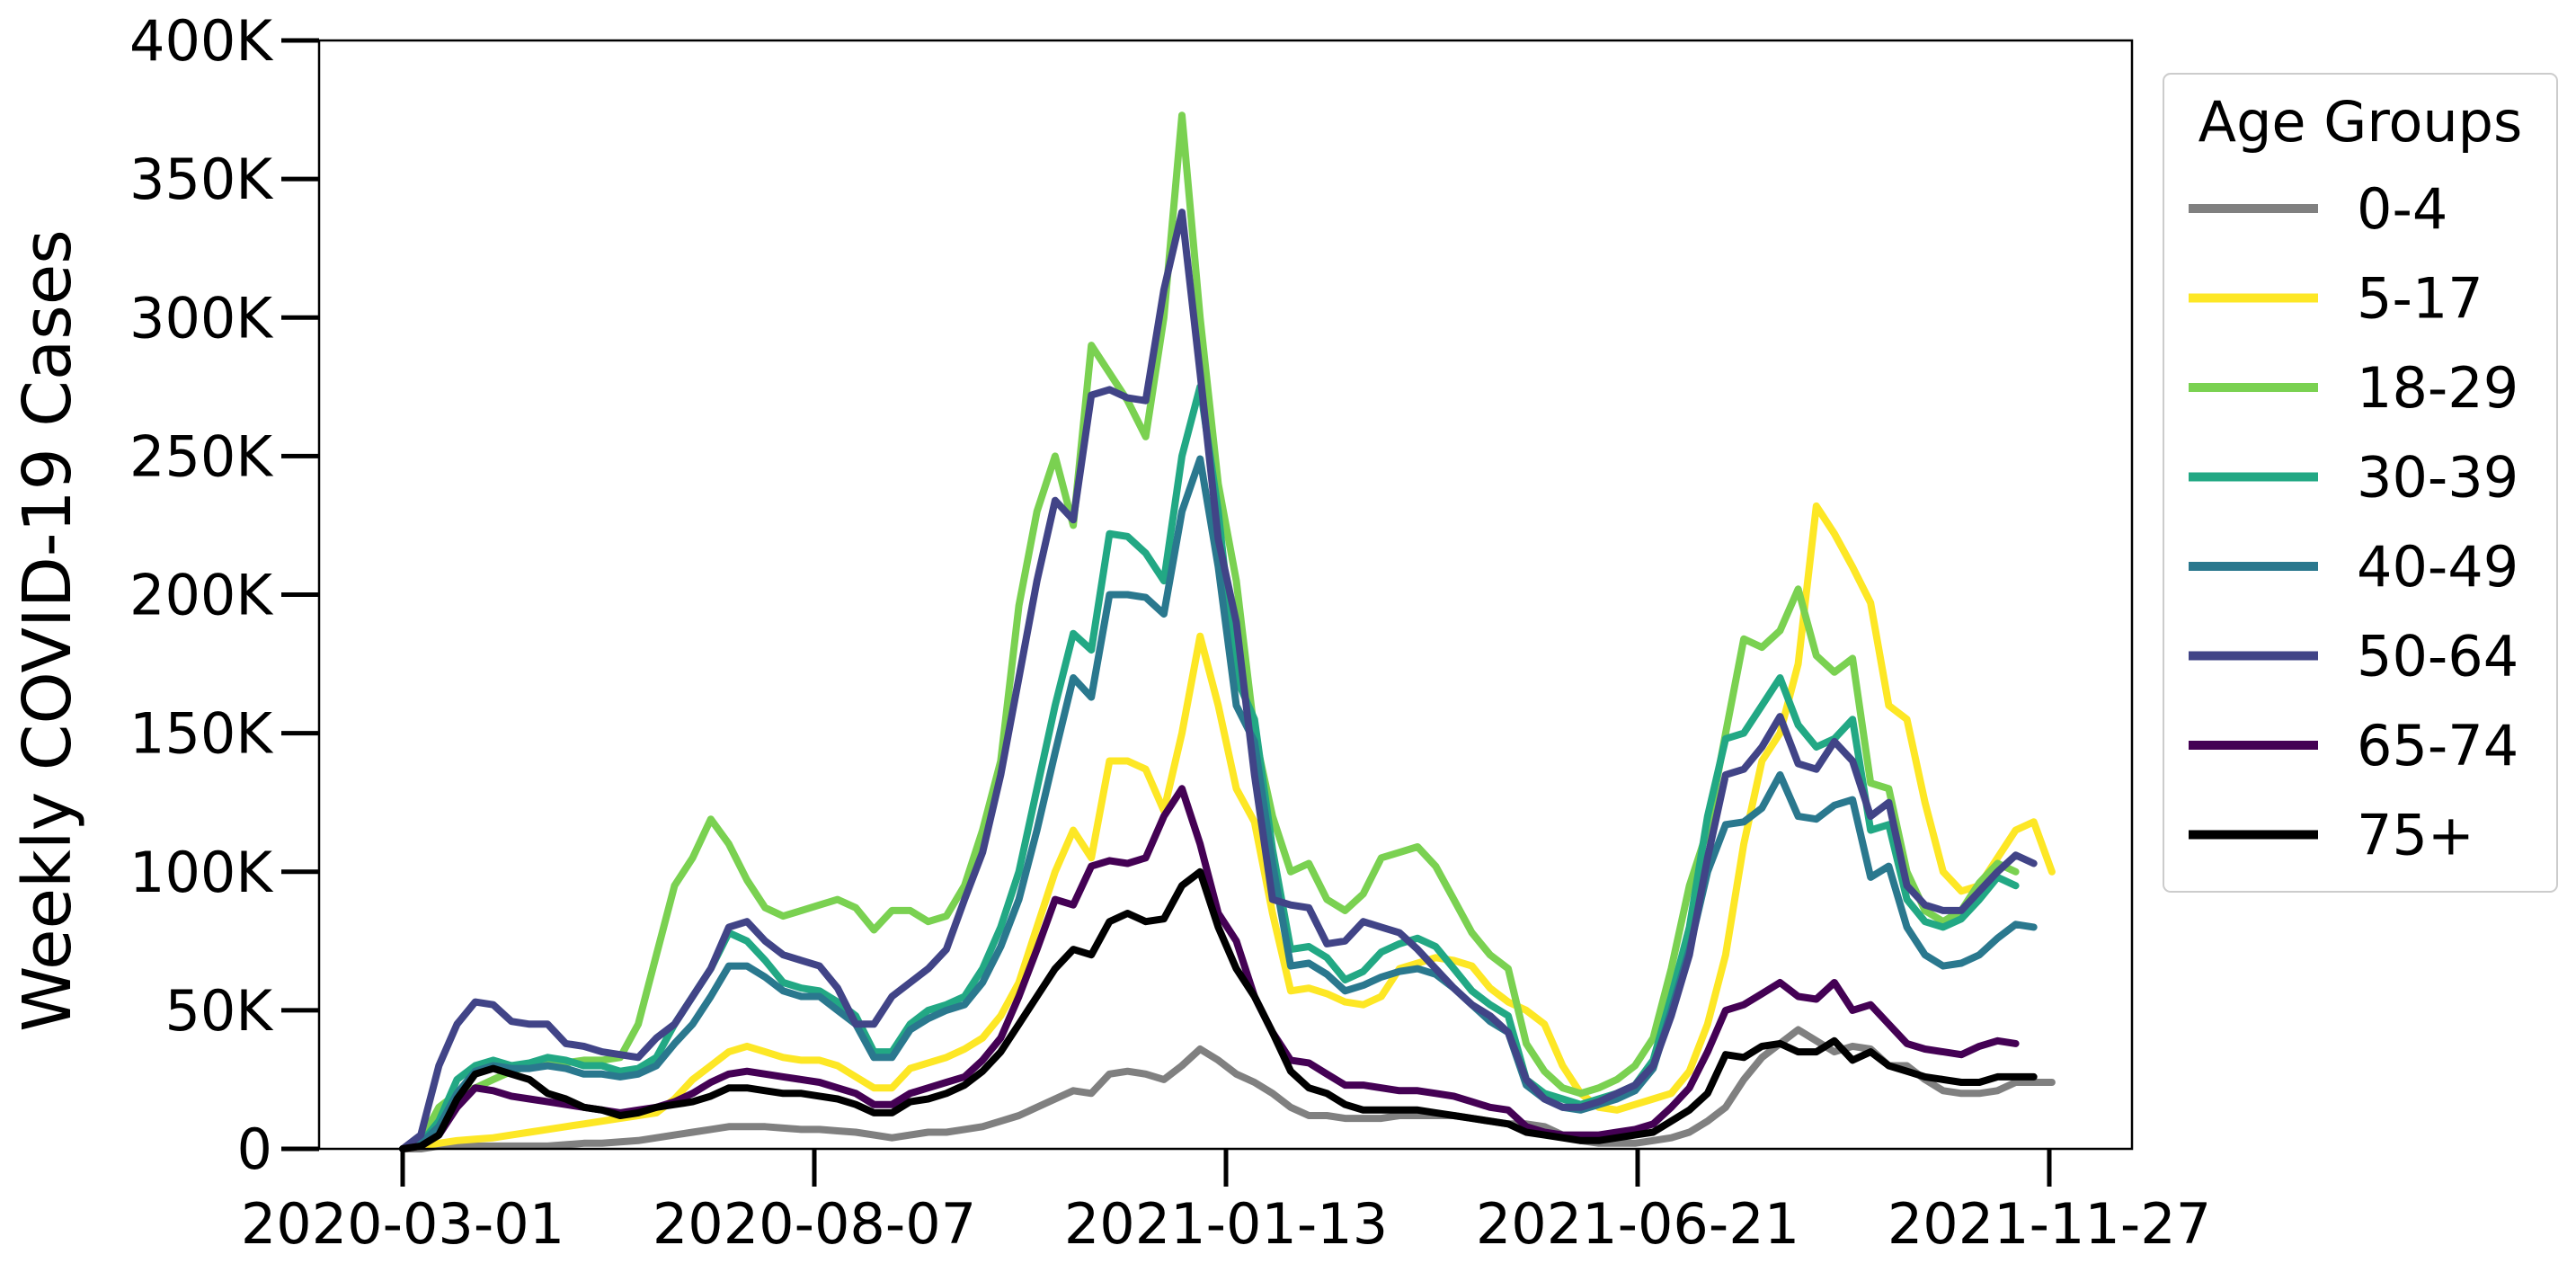  I want to click on y-tick-label: 50K, so click(218, 1011).